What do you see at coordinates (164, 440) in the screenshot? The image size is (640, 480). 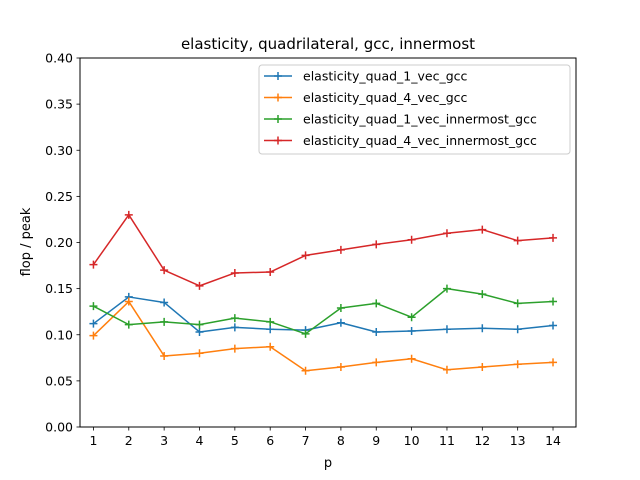 I see `x-tick-label: 3` at bounding box center [164, 440].